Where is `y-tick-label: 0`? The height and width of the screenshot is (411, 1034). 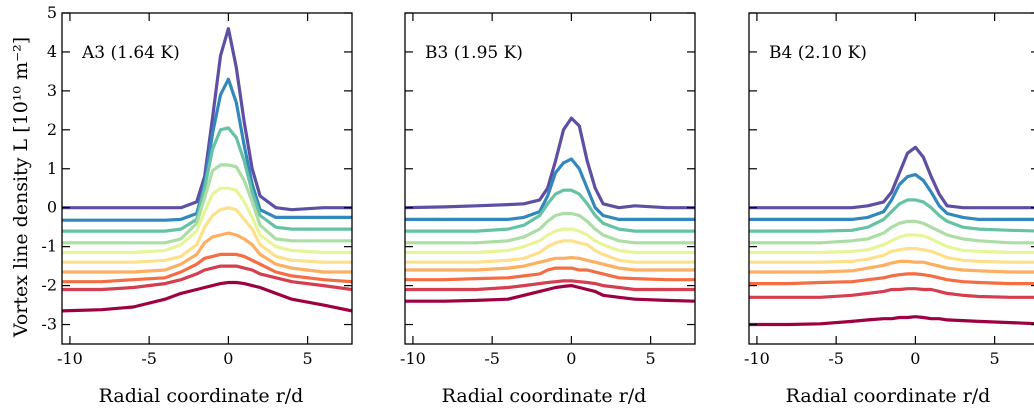 y-tick-label: 0 is located at coordinates (52, 207).